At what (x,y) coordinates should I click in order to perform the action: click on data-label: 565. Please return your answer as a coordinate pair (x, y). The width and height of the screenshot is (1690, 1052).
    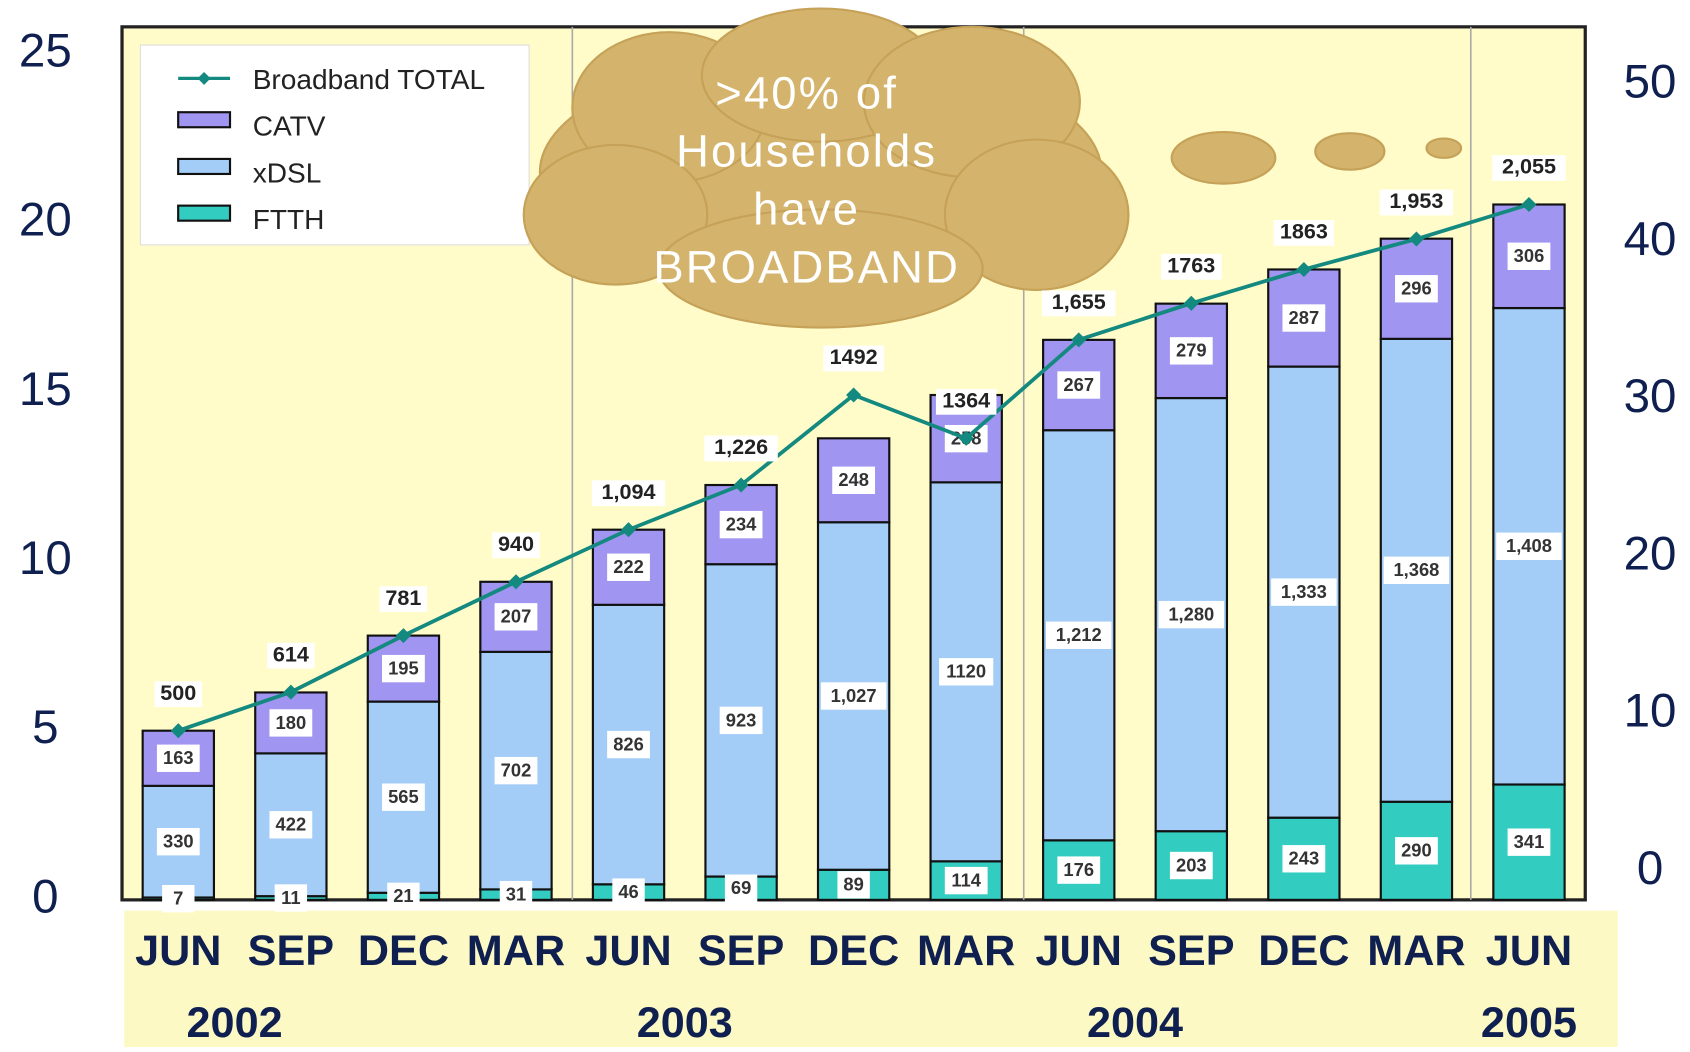
    Looking at the image, I should click on (403, 796).